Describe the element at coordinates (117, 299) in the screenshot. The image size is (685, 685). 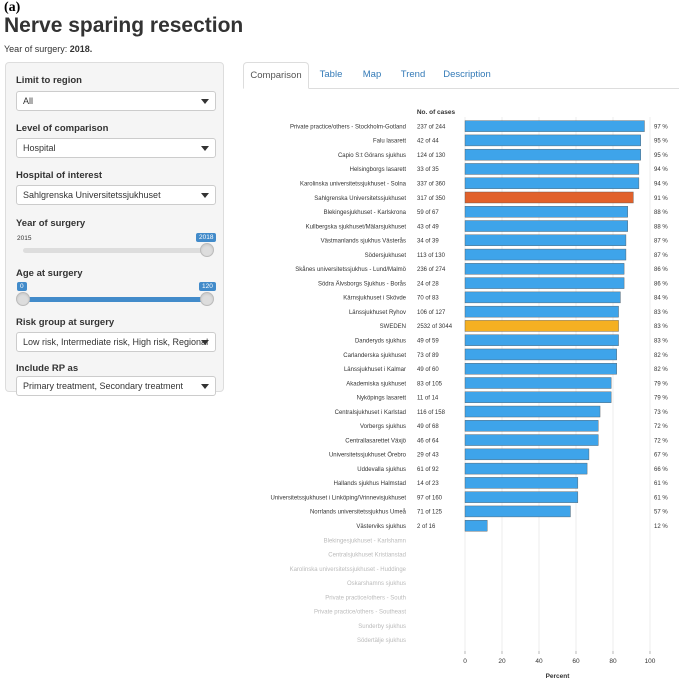
I see `age-slider-track` at that location.